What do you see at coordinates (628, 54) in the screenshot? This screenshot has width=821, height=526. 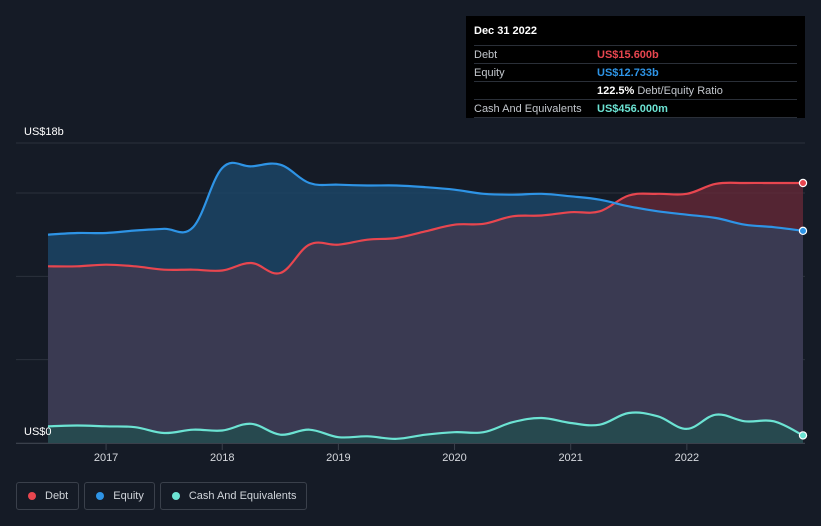 I see `tooltip-debt-value: US$15.600b` at bounding box center [628, 54].